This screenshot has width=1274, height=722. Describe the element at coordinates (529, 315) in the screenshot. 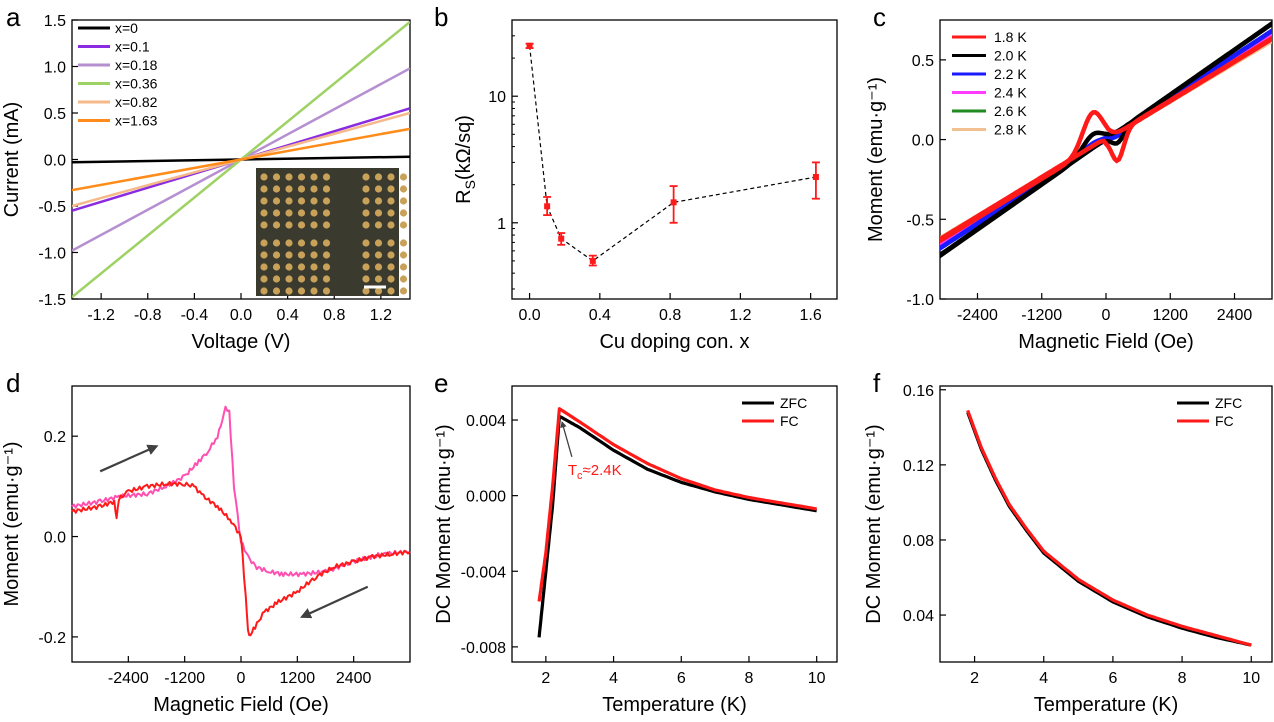

I see `x-tick-label: 0.0` at that location.